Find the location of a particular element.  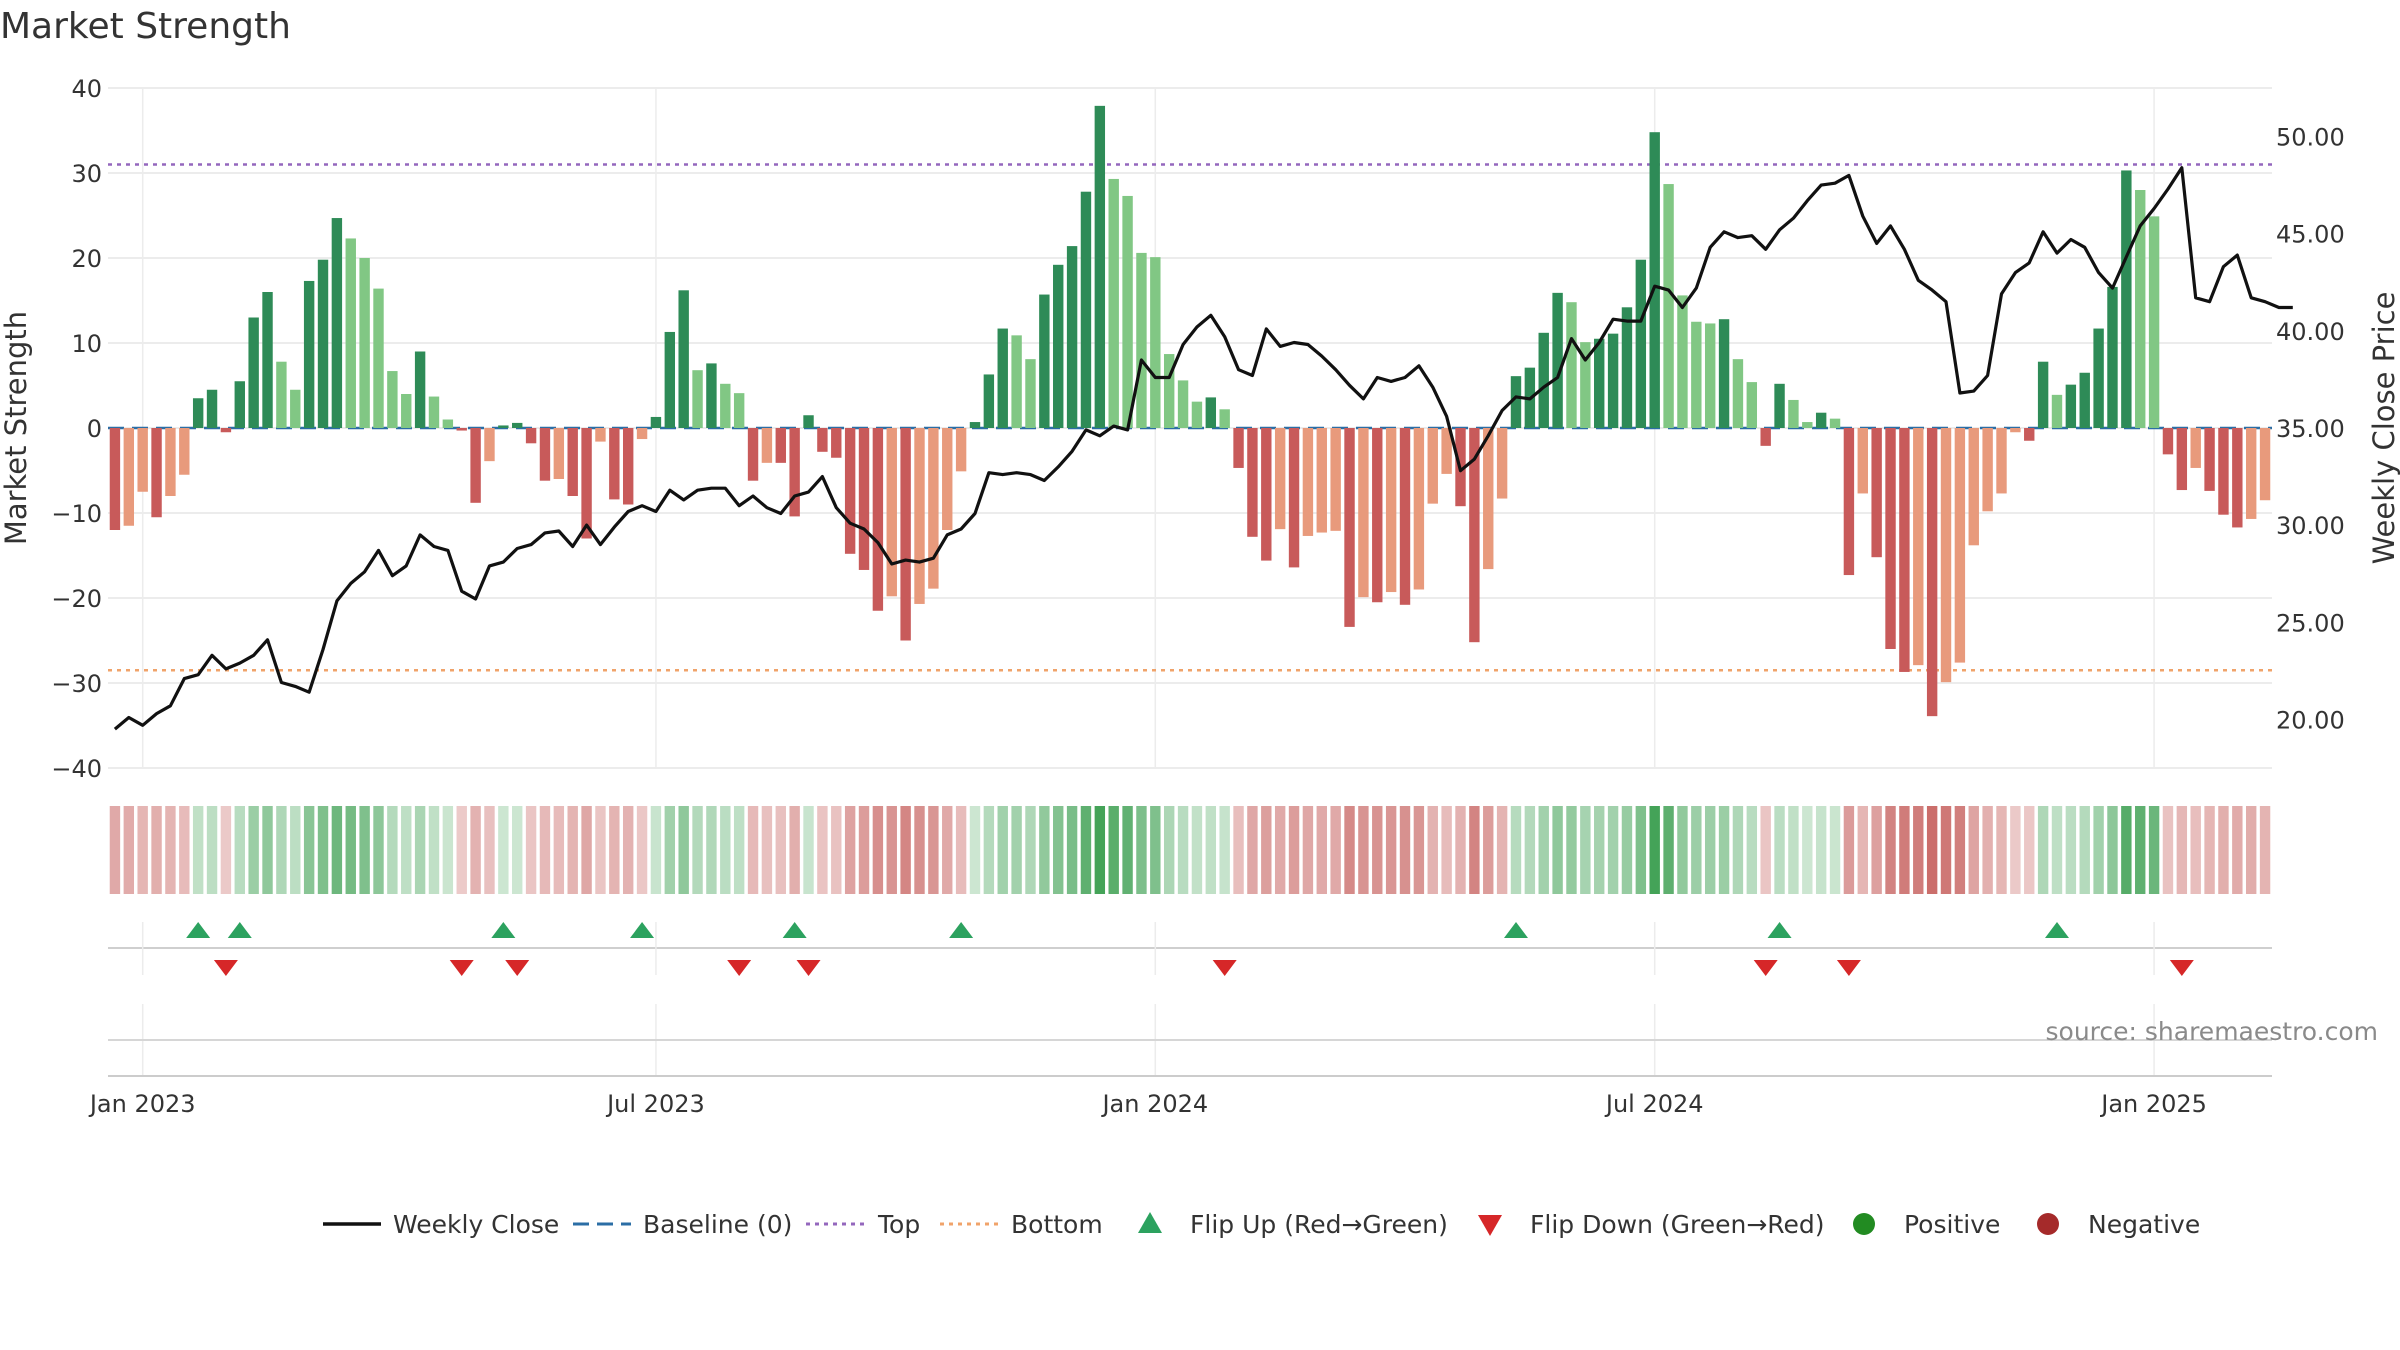

legend-item: Flip Down (Green→Red) is located at coordinates (1651, 1224).